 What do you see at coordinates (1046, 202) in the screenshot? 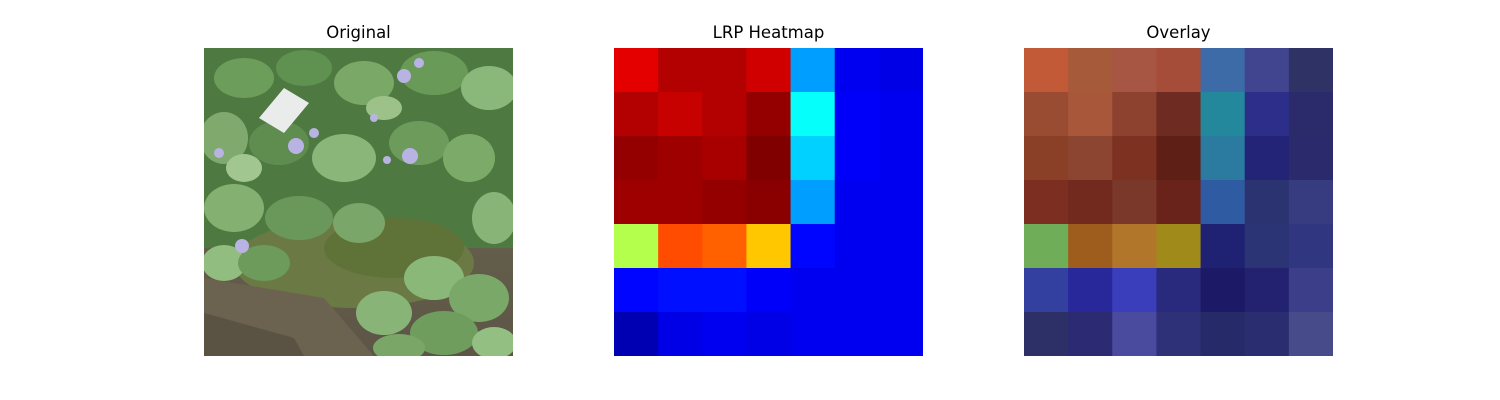
I see `overlay-cell-r3-c0` at bounding box center [1046, 202].